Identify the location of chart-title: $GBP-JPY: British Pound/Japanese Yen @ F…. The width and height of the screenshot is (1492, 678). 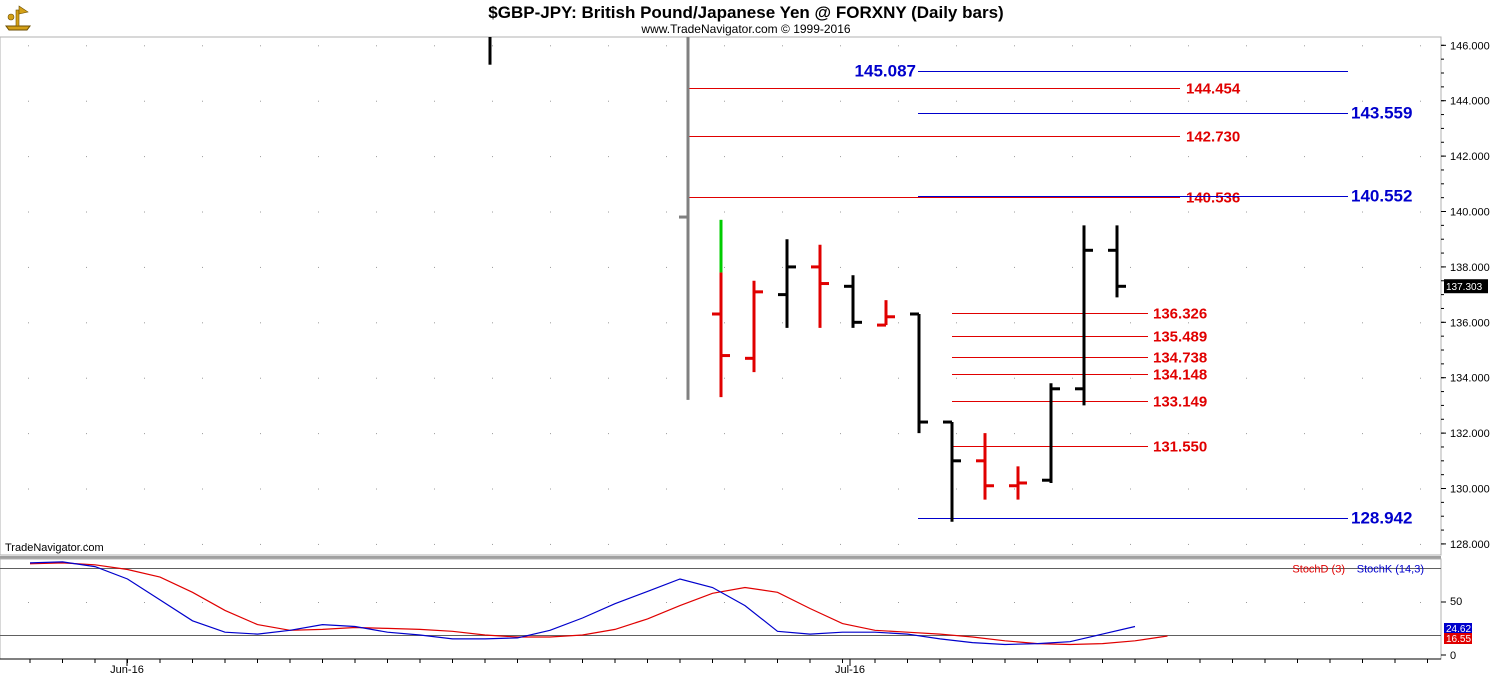
(745, 12).